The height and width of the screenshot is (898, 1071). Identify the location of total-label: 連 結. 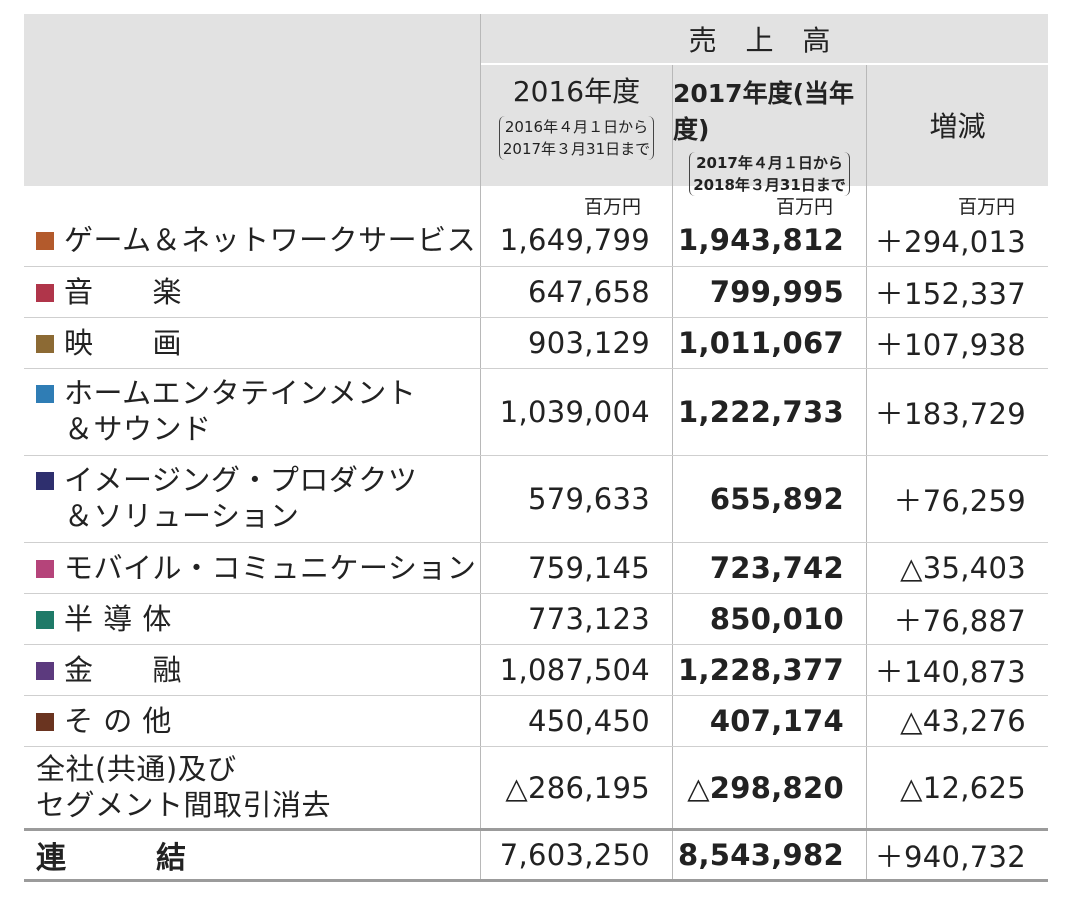
(111, 858).